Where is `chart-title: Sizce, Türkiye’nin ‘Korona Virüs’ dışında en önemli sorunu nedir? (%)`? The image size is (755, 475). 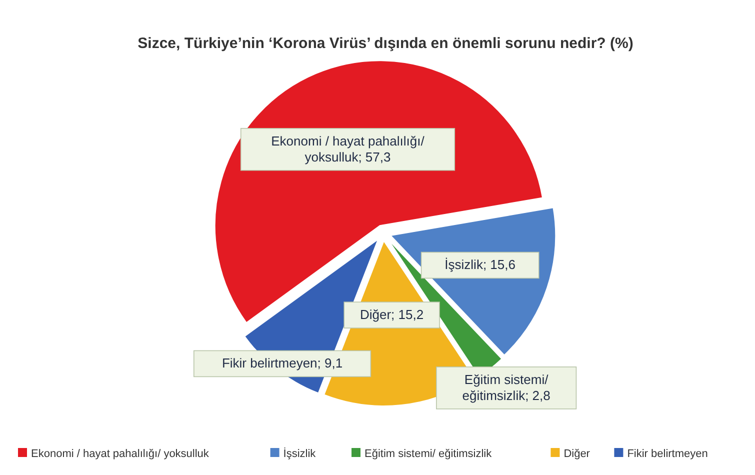 chart-title: Sizce, Türkiye’nin ‘Korona Virüs’ dışında en önemli sorunu nedir? (%) is located at coordinates (386, 43).